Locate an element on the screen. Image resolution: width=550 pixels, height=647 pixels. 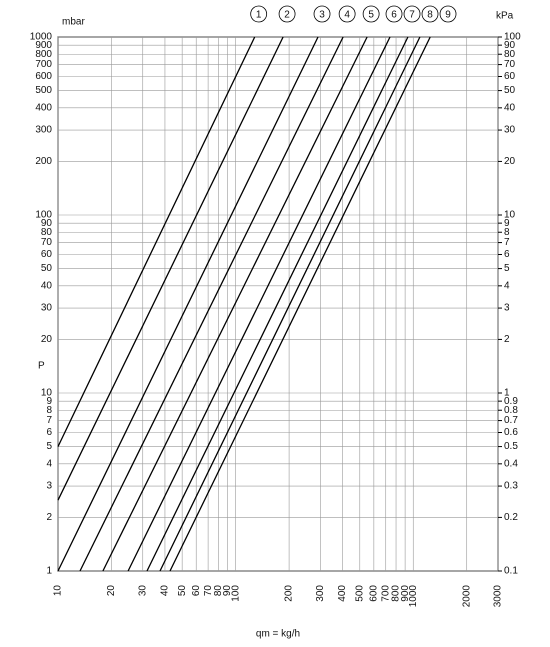
x-tick-label: 20 is located at coordinates (111, 591).